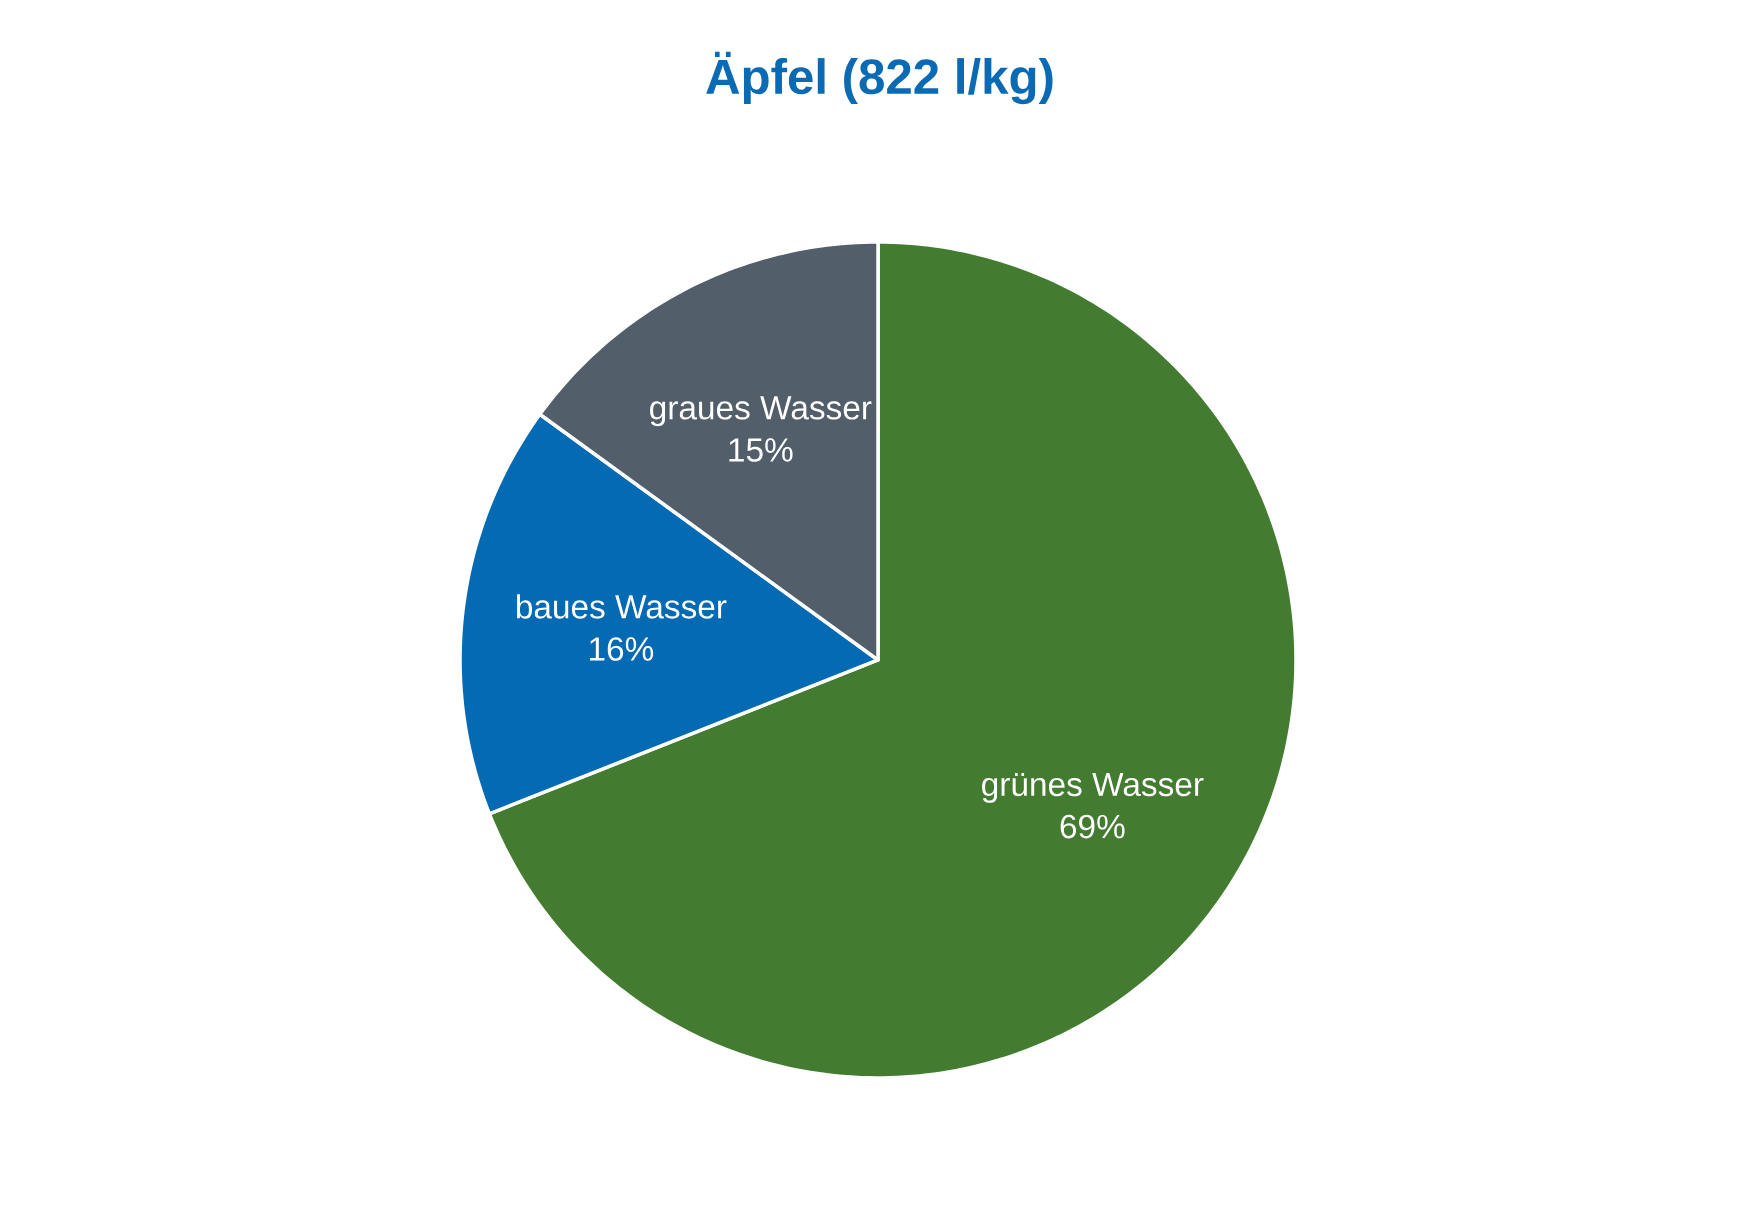 The image size is (1760, 1205). I want to click on slice-label: grünes Wasser, so click(1093, 787).